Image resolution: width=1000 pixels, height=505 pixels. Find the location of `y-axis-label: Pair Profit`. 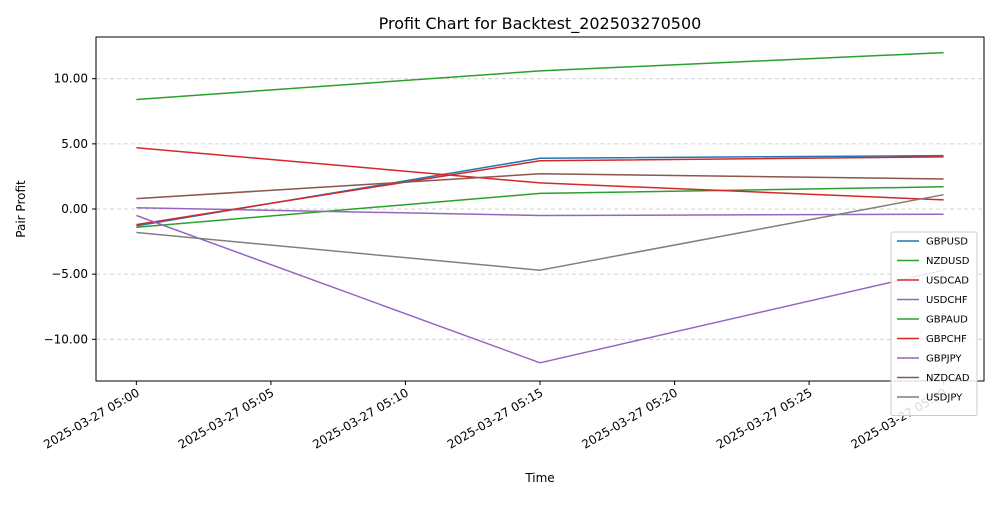

y-axis-label: Pair Profit is located at coordinates (21, 209).